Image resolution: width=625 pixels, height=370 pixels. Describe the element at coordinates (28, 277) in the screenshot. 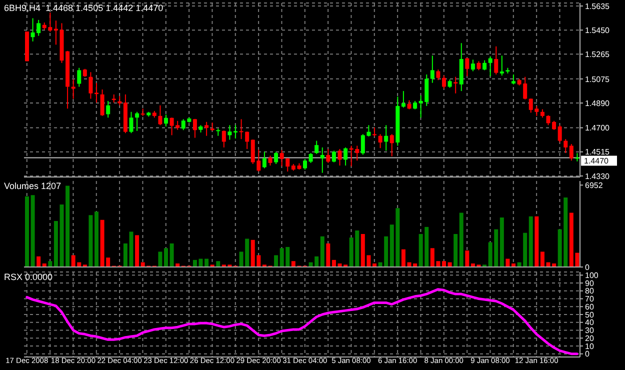

I see `chart-title: RSX 0.0000` at that location.